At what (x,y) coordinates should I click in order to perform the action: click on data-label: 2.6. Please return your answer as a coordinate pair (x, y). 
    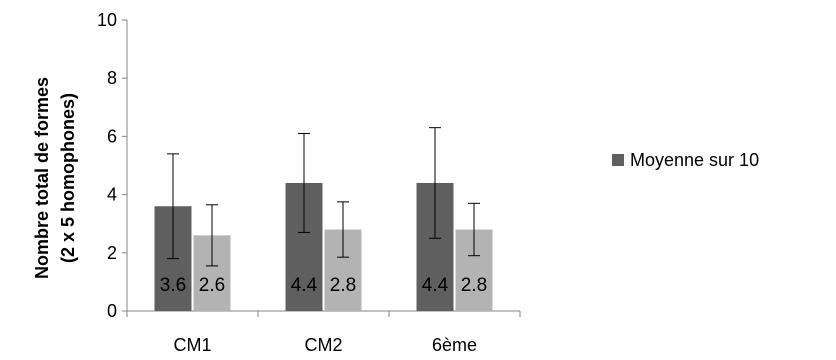
    Looking at the image, I should click on (212, 285).